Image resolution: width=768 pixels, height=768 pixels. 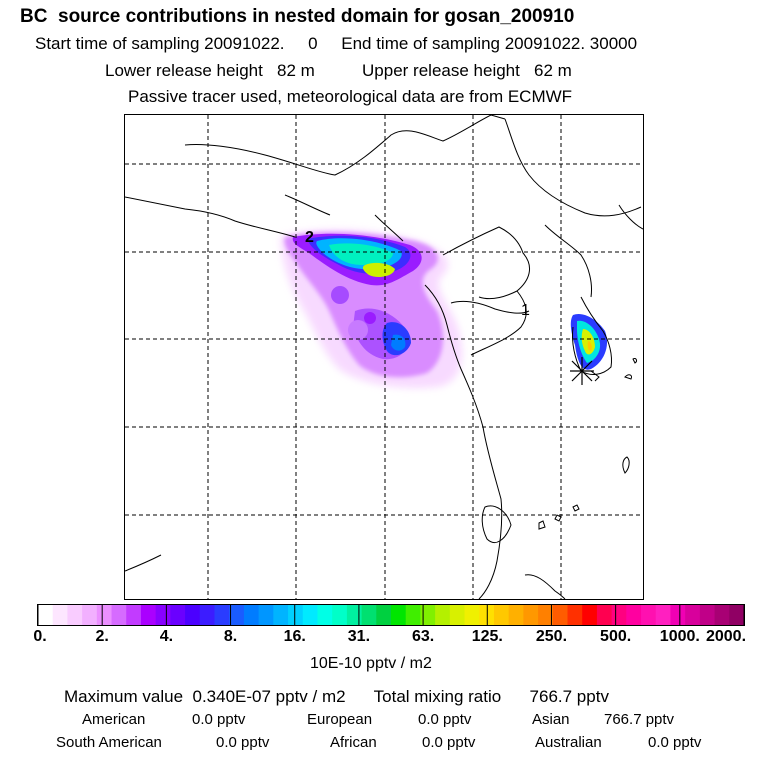 I want to click on colorbar-tick-label: 2., so click(x=102, y=636).